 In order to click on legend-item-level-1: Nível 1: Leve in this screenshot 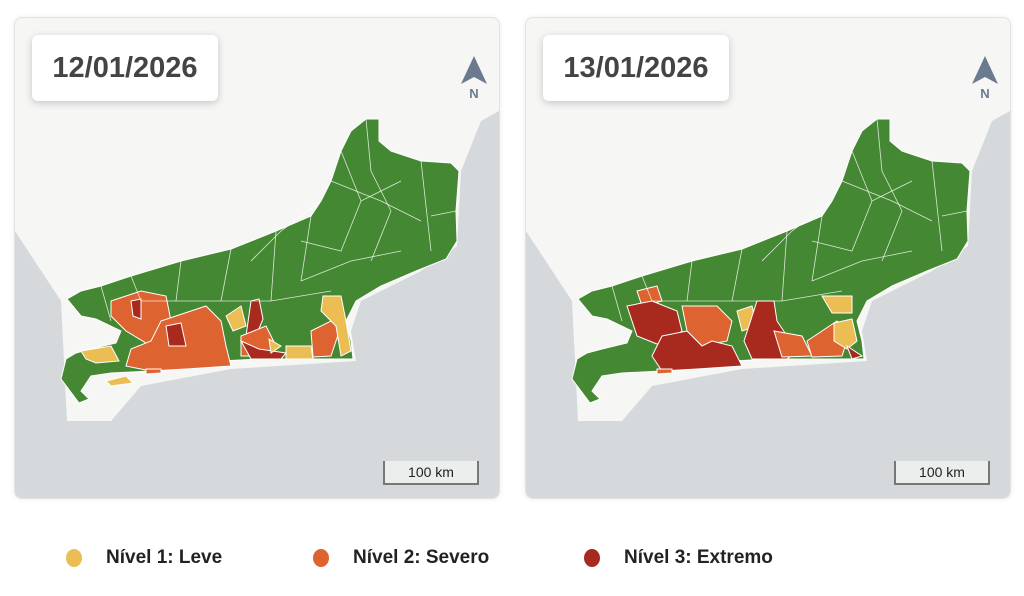, I will do `click(144, 558)`.